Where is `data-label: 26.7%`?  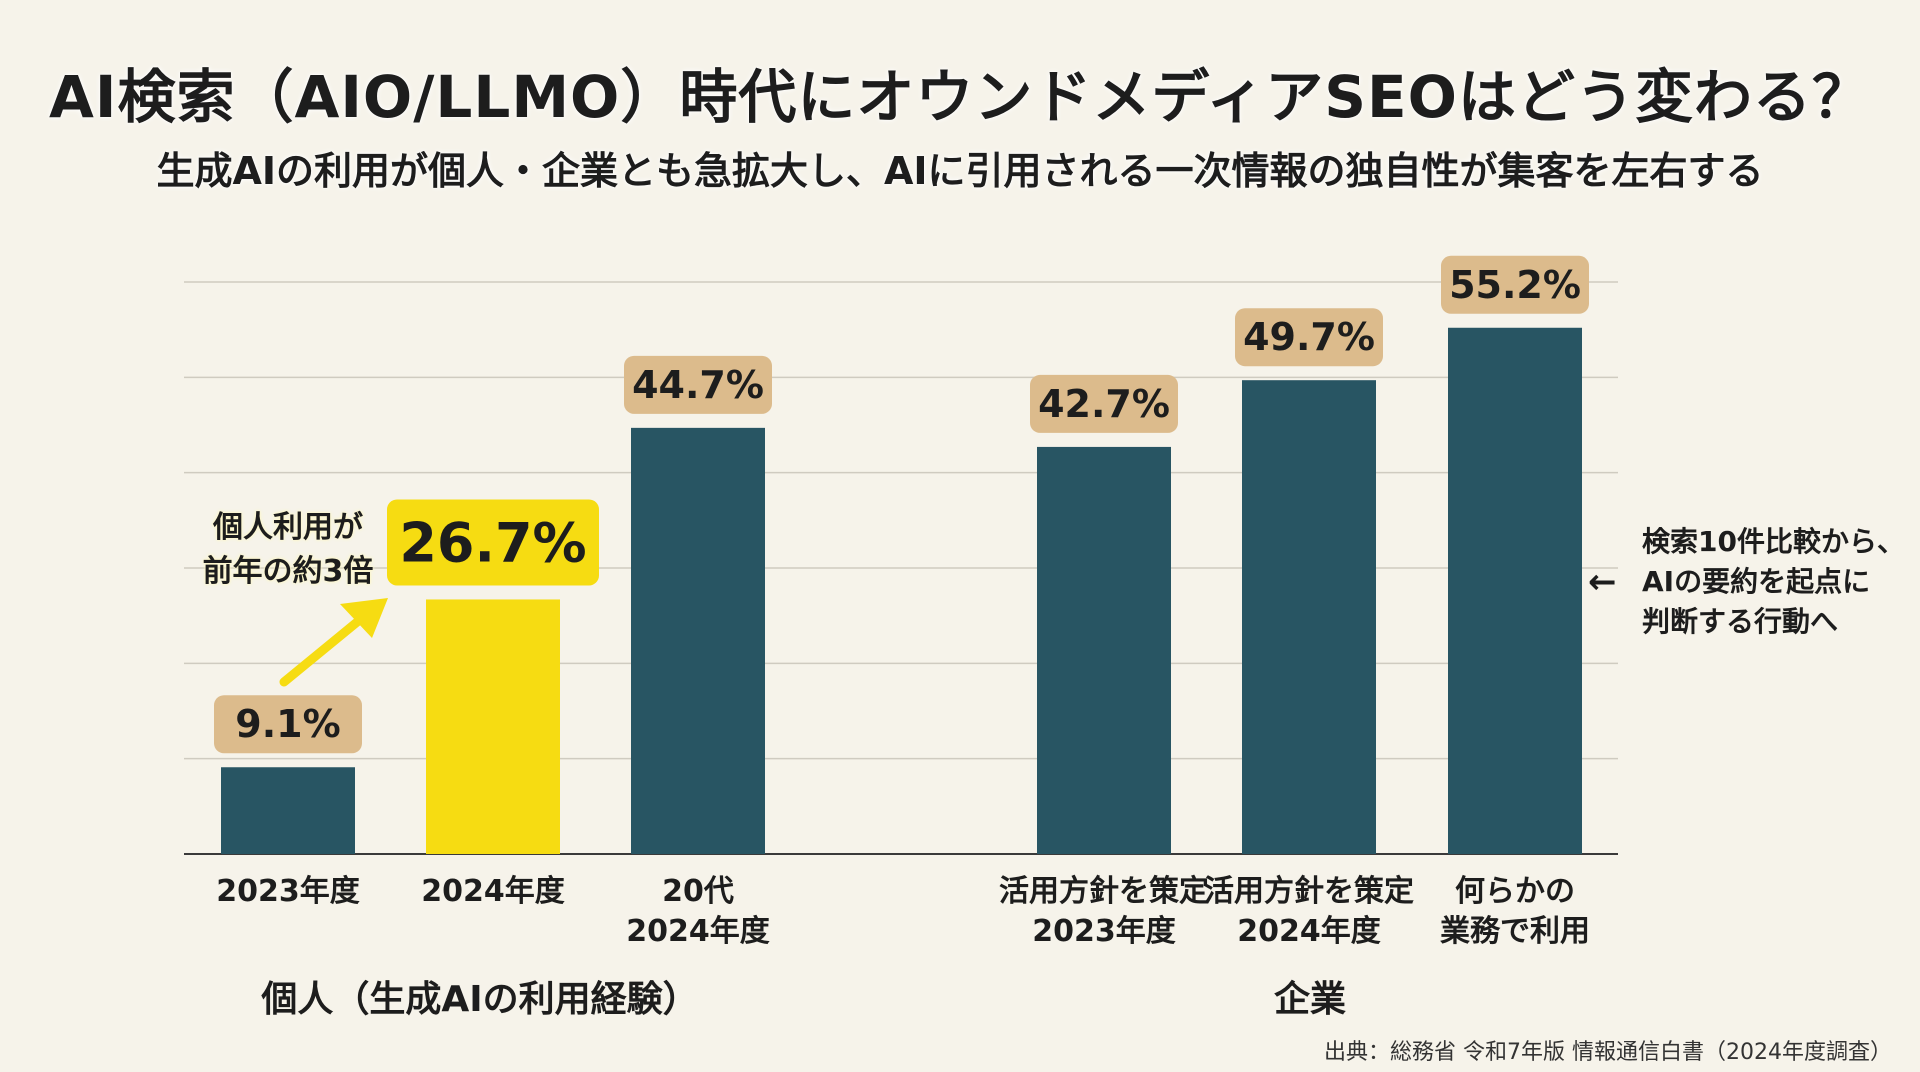 data-label: 26.7% is located at coordinates (492, 542).